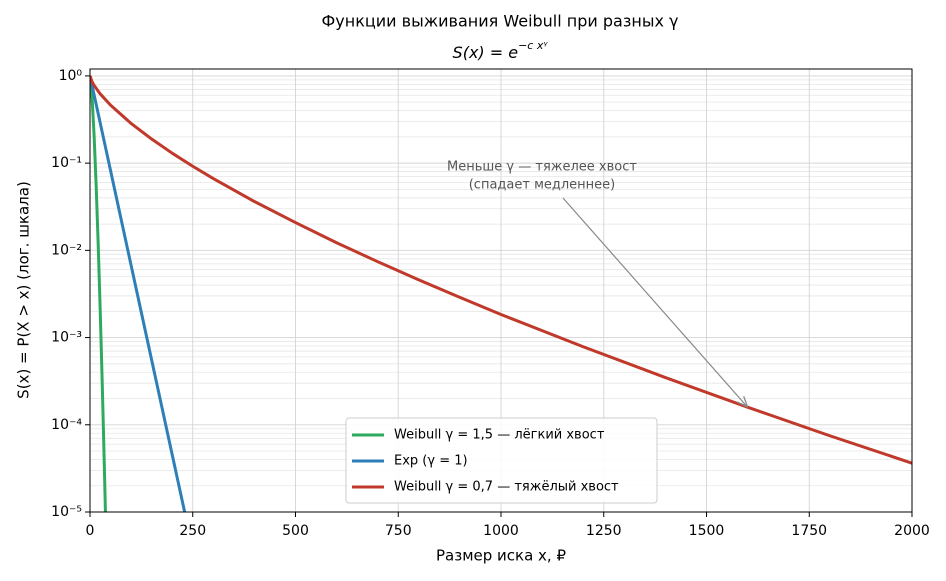 The height and width of the screenshot is (581, 946). I want to click on legend-label: Weibull γ = 1,5 — лёгкий хвост, so click(499, 435).